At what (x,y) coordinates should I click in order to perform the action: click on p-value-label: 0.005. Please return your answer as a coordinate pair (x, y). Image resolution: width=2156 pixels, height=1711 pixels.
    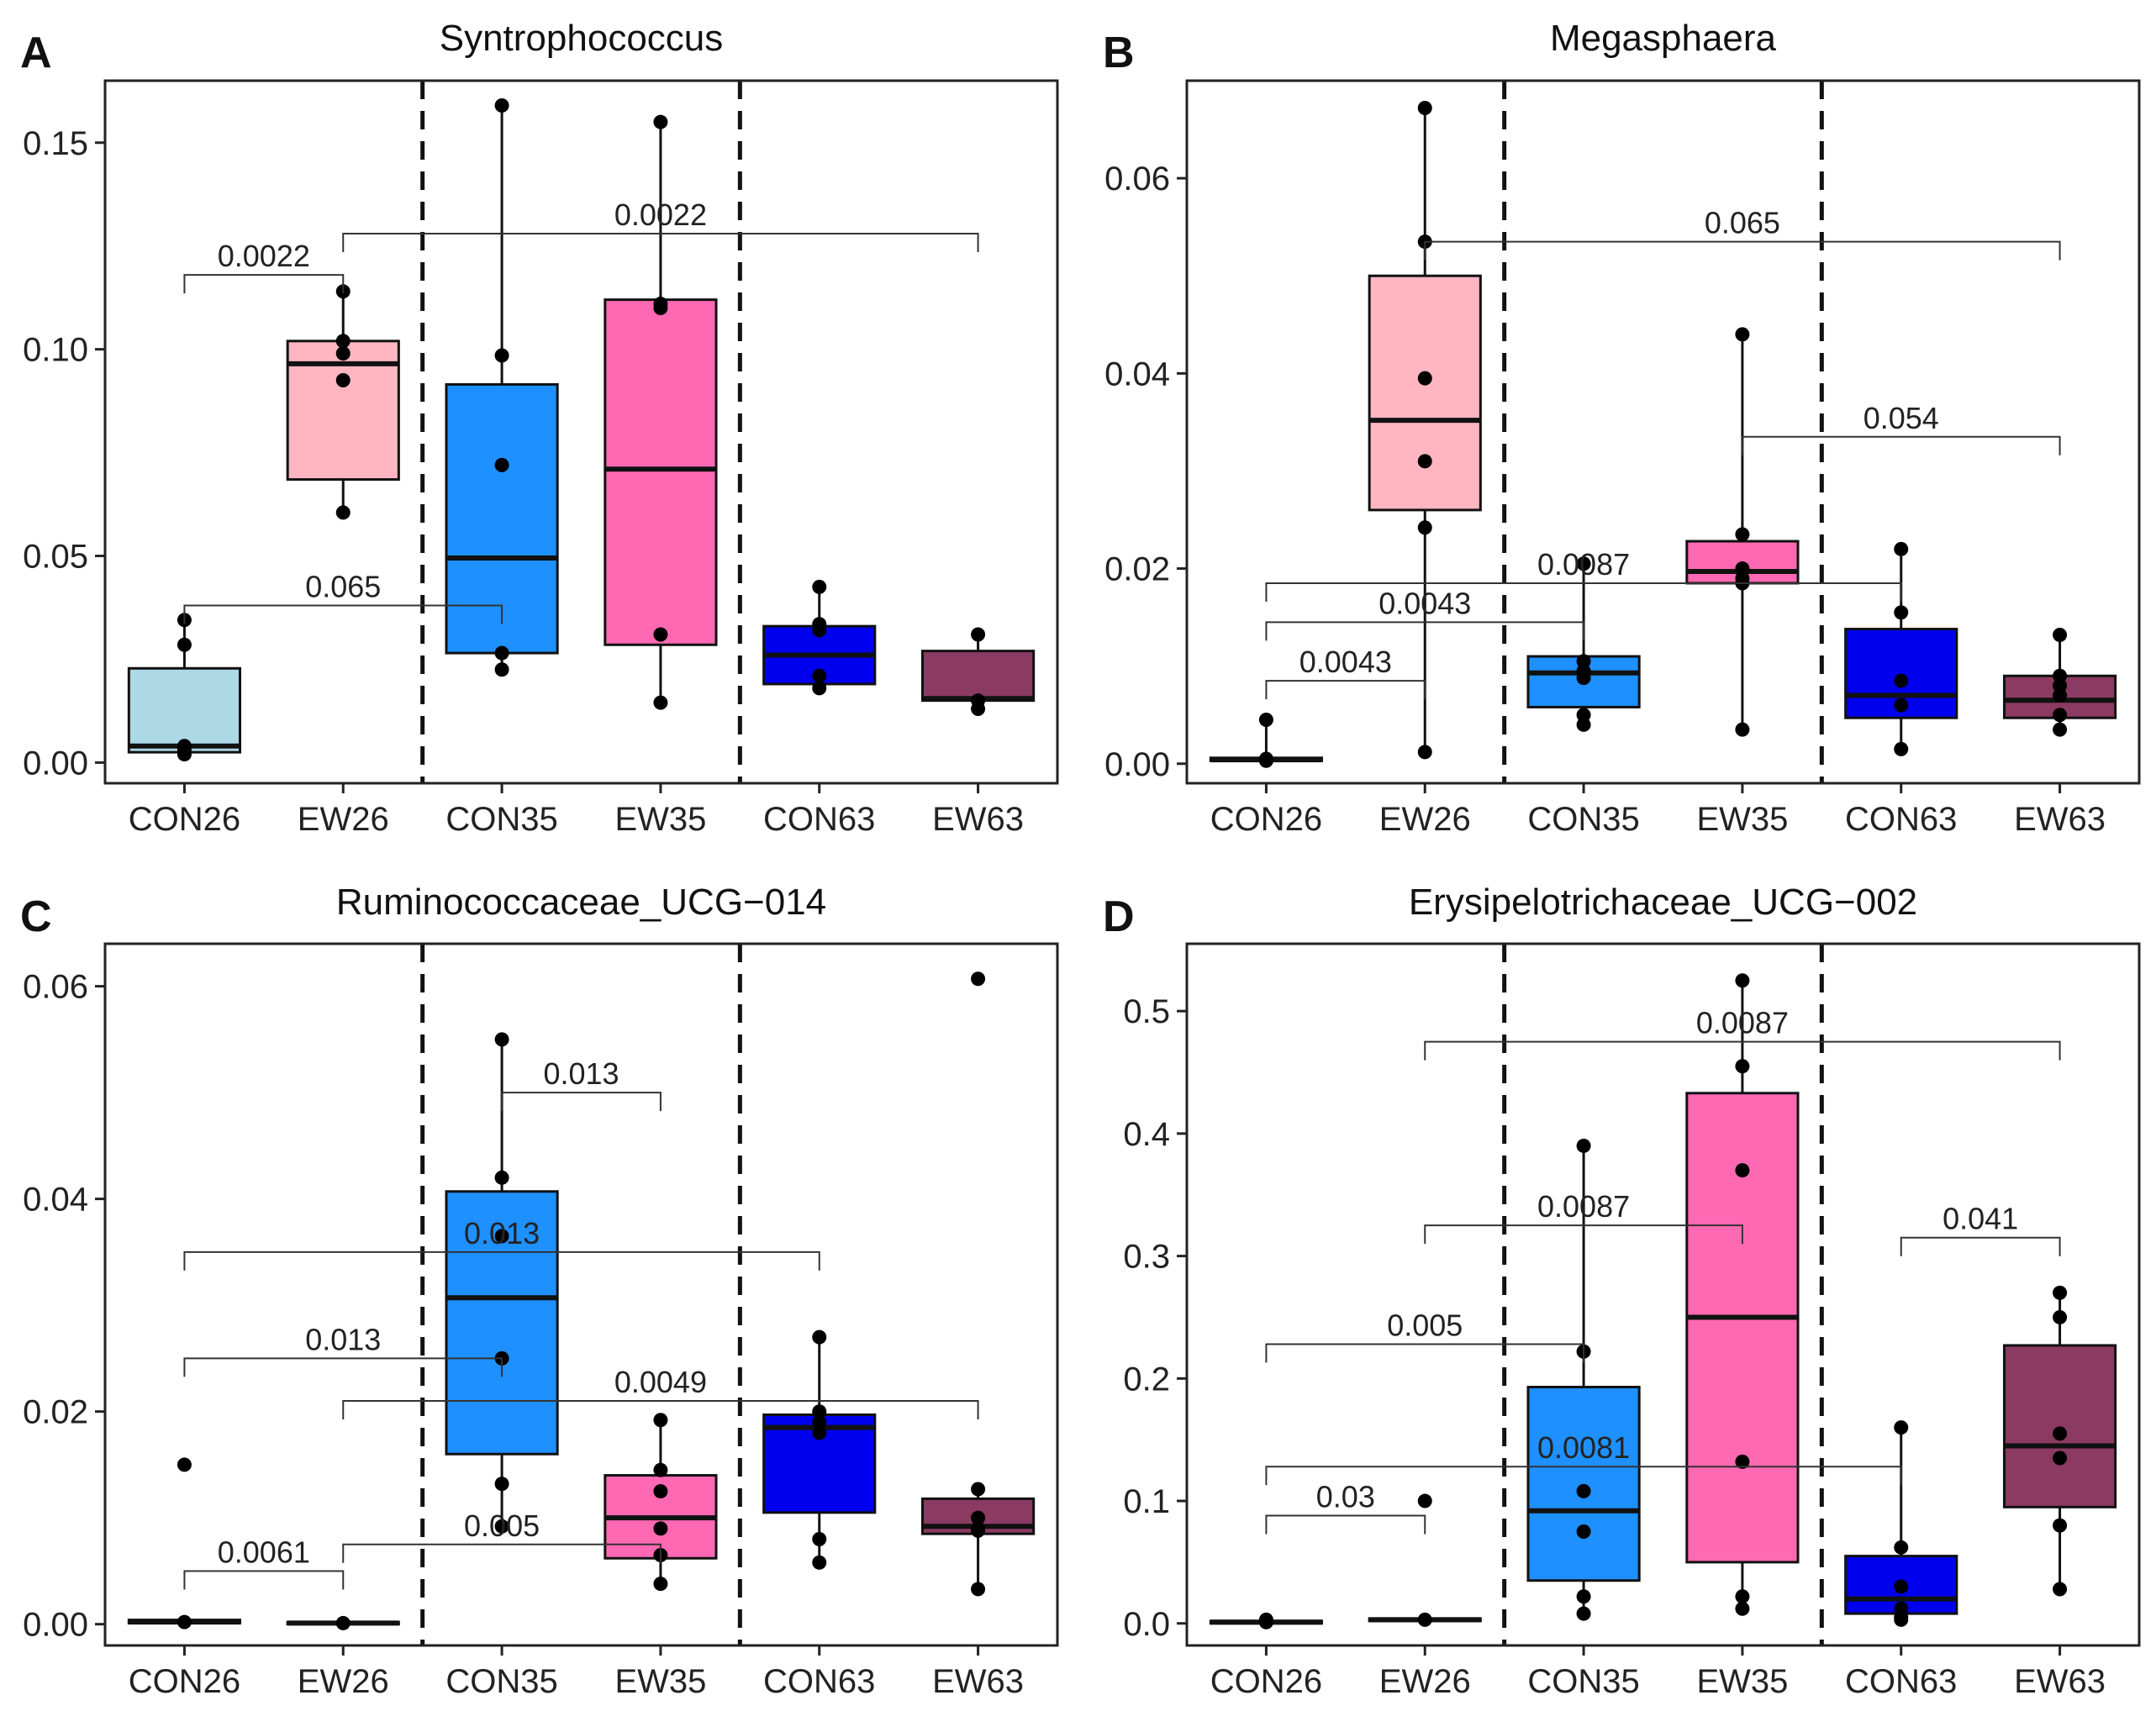
    Looking at the image, I should click on (502, 1525).